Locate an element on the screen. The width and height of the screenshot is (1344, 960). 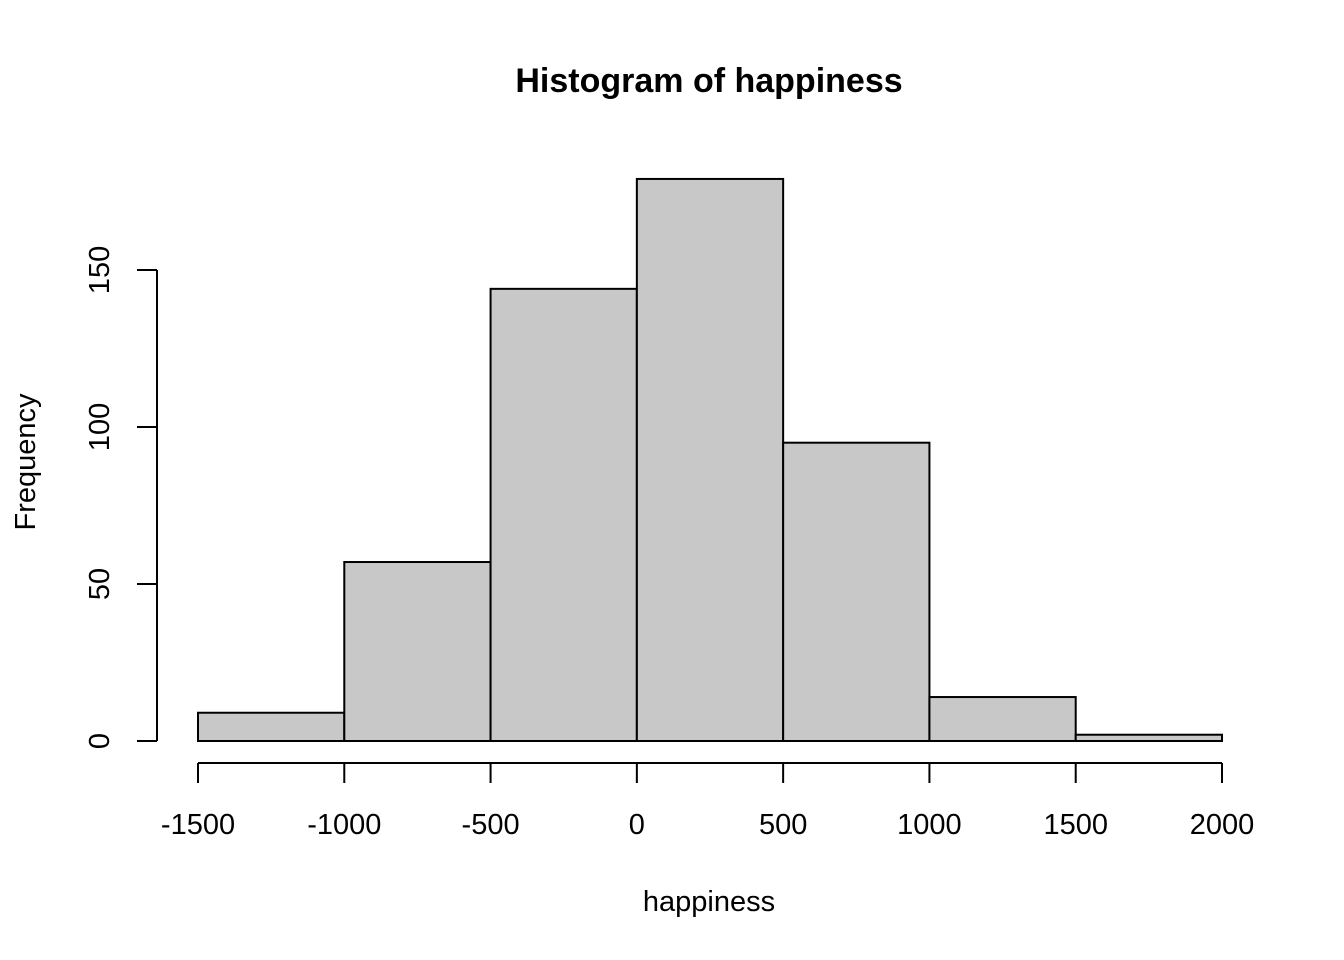
x-tick-label: -1500 is located at coordinates (198, 825).